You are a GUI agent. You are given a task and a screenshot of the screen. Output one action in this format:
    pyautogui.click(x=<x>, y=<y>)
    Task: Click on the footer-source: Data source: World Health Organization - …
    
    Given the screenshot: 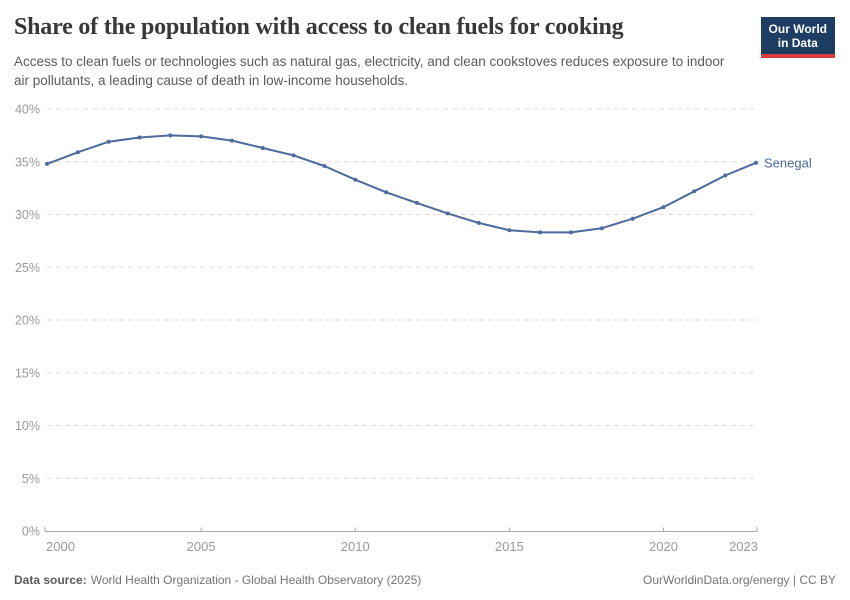 What is the action you would take?
    pyautogui.click(x=217, y=580)
    